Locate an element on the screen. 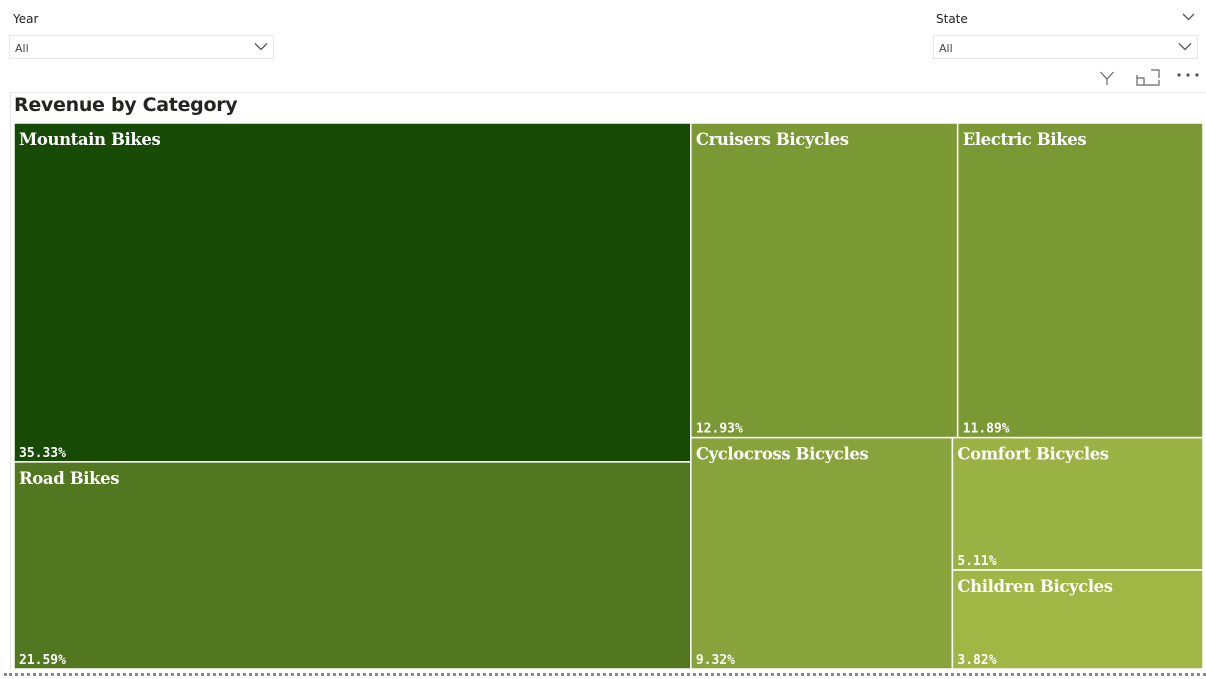 The image size is (1206, 679). treemap-rect-cruisers-bicycles is located at coordinates (824, 280).